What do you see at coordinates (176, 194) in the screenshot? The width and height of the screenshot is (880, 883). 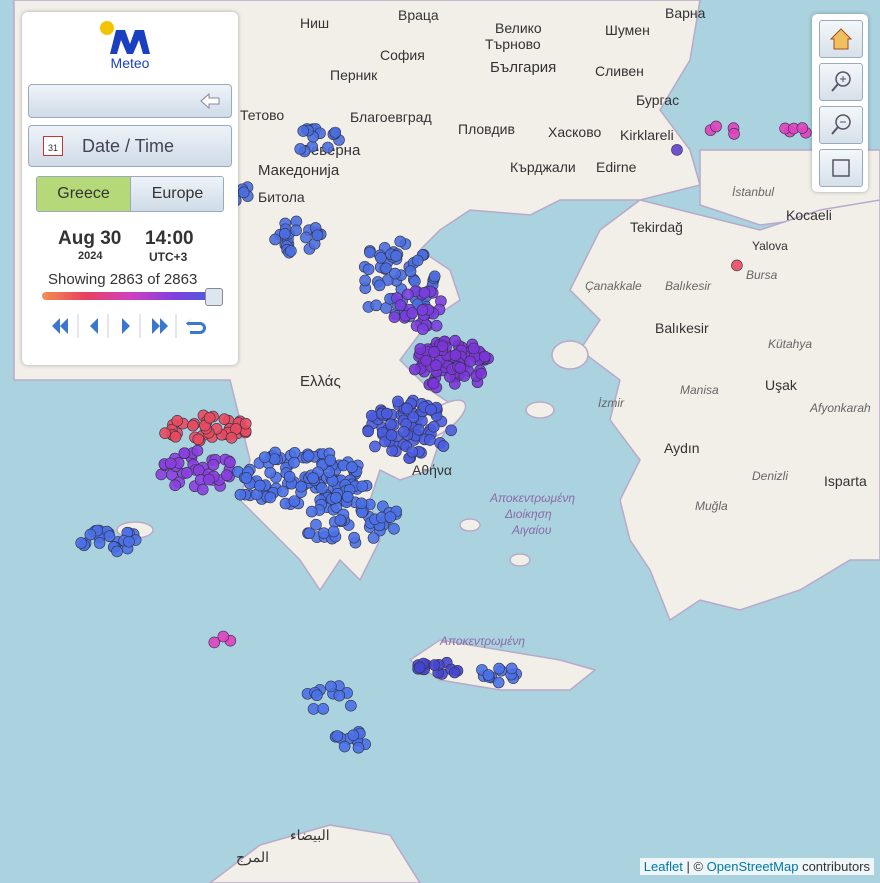 I see `tab-europe: Europe` at bounding box center [176, 194].